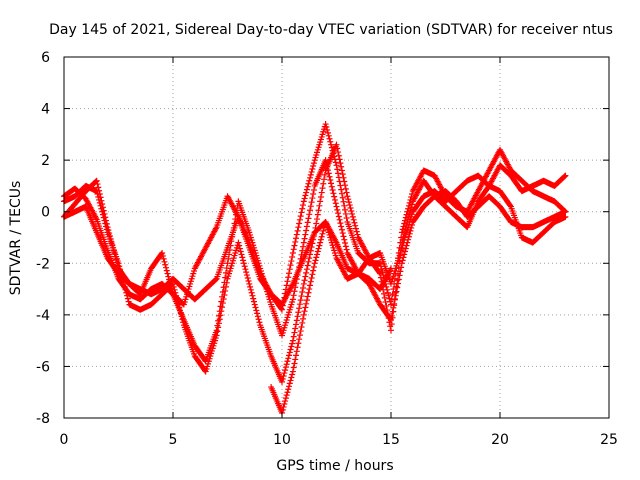  I want to click on y-tick-label: 4, so click(45, 110).